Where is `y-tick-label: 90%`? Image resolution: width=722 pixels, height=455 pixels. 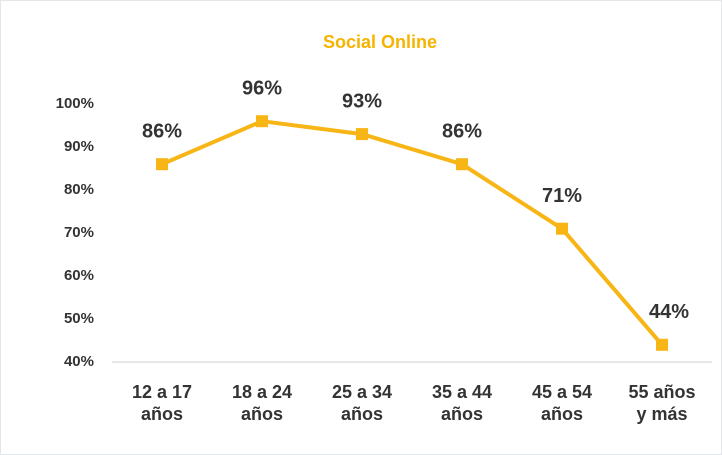 y-tick-label: 90% is located at coordinates (79, 146).